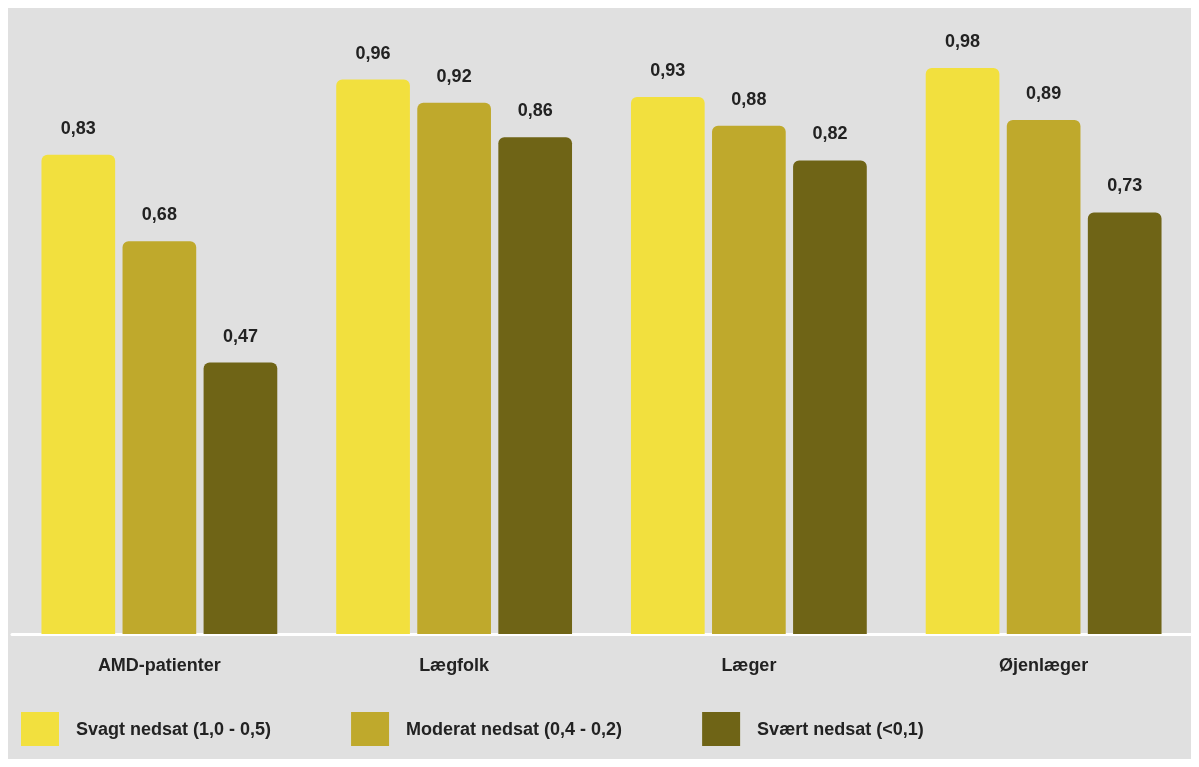  I want to click on legend-label: Moderat nedsat (0,4 - 0,2), so click(514, 729).